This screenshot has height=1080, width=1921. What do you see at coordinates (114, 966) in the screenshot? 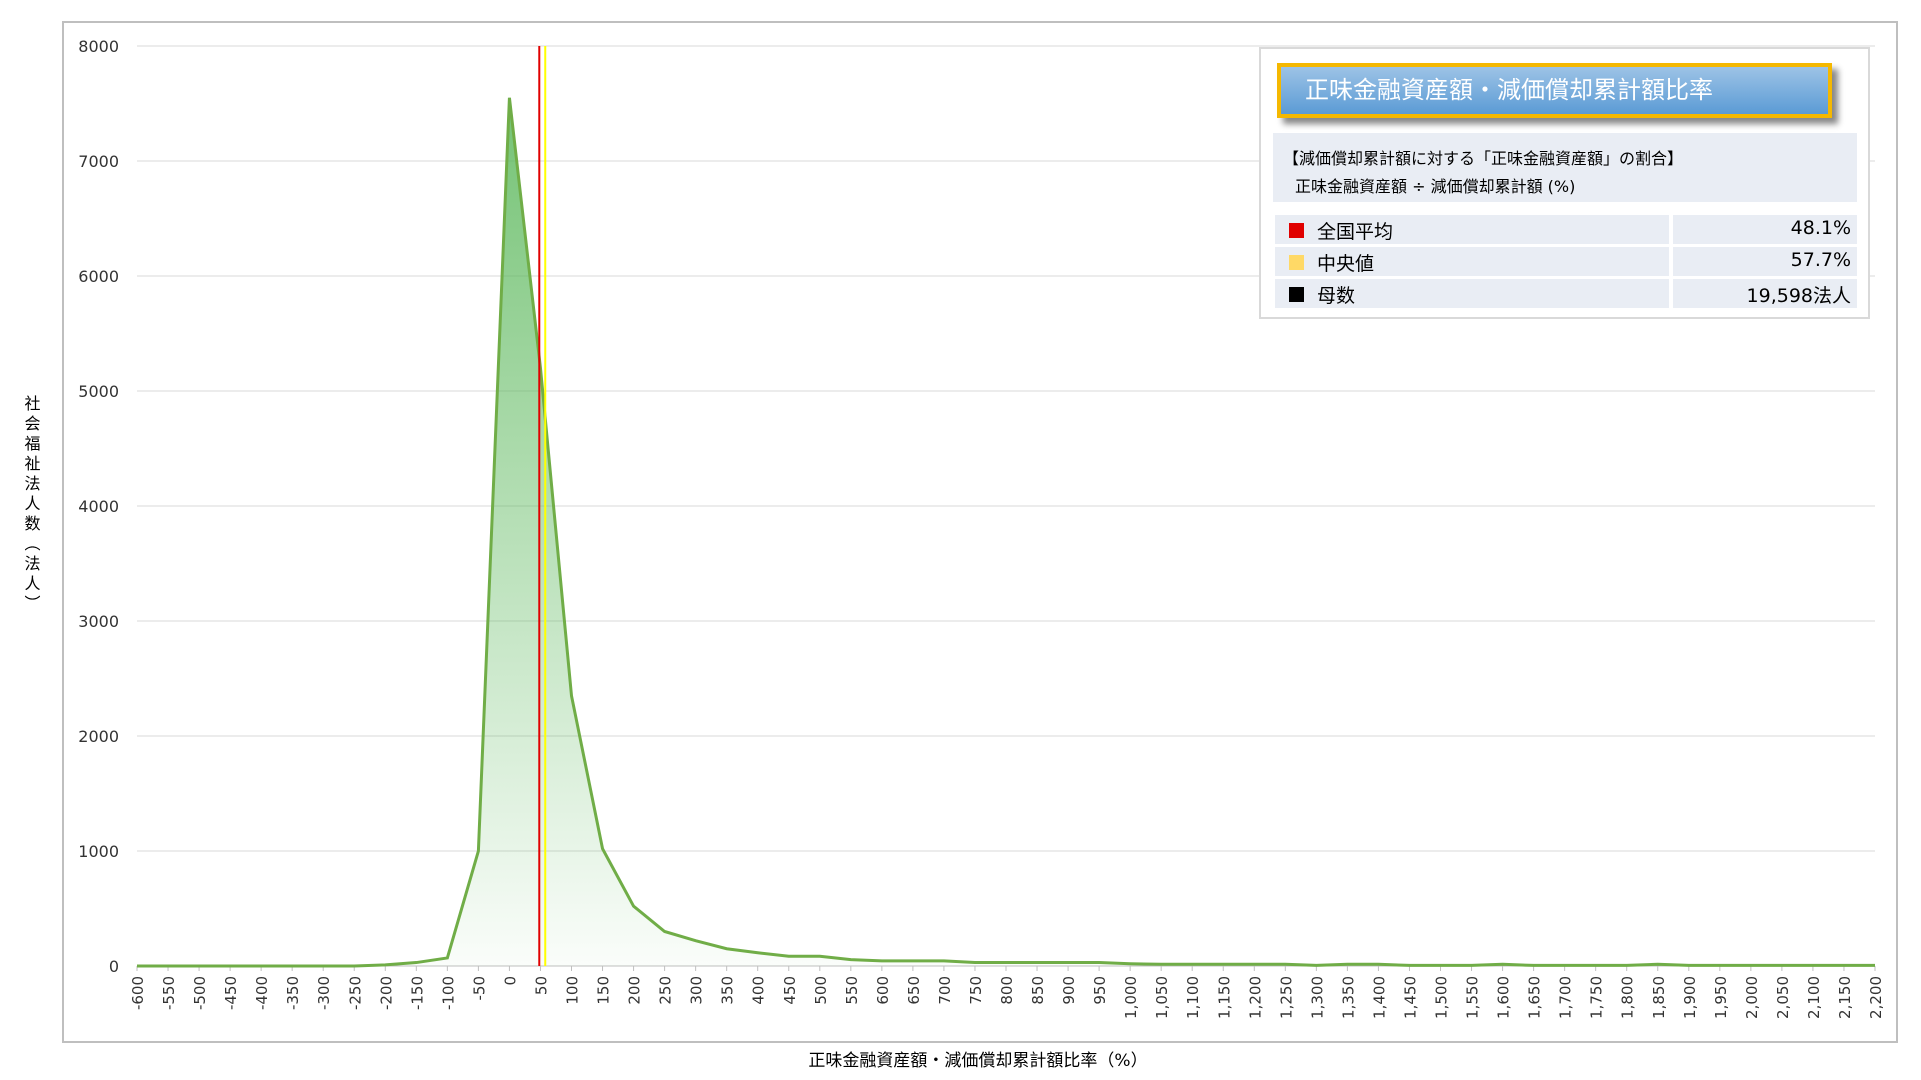
I see `y-tick-label: 0` at bounding box center [114, 966].